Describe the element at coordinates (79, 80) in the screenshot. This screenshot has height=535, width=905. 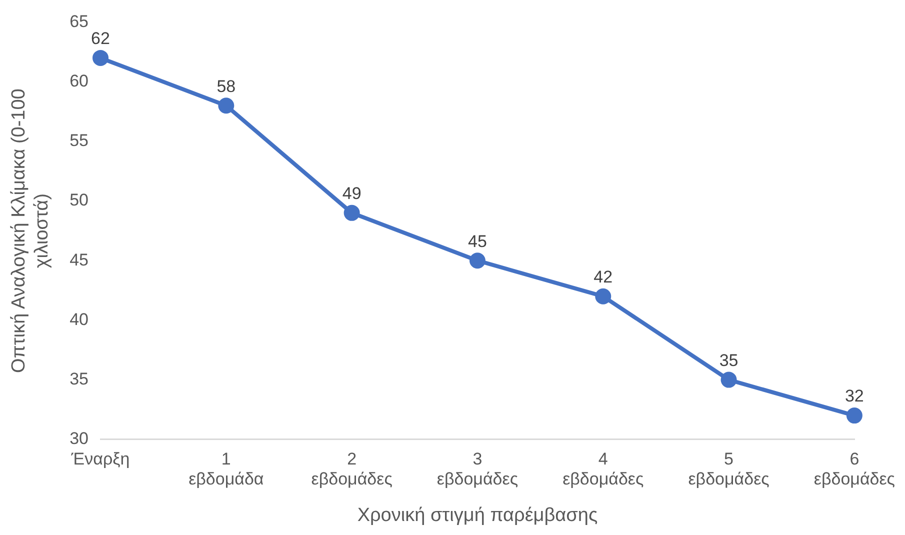
I see `y-tick-label: 60` at that location.